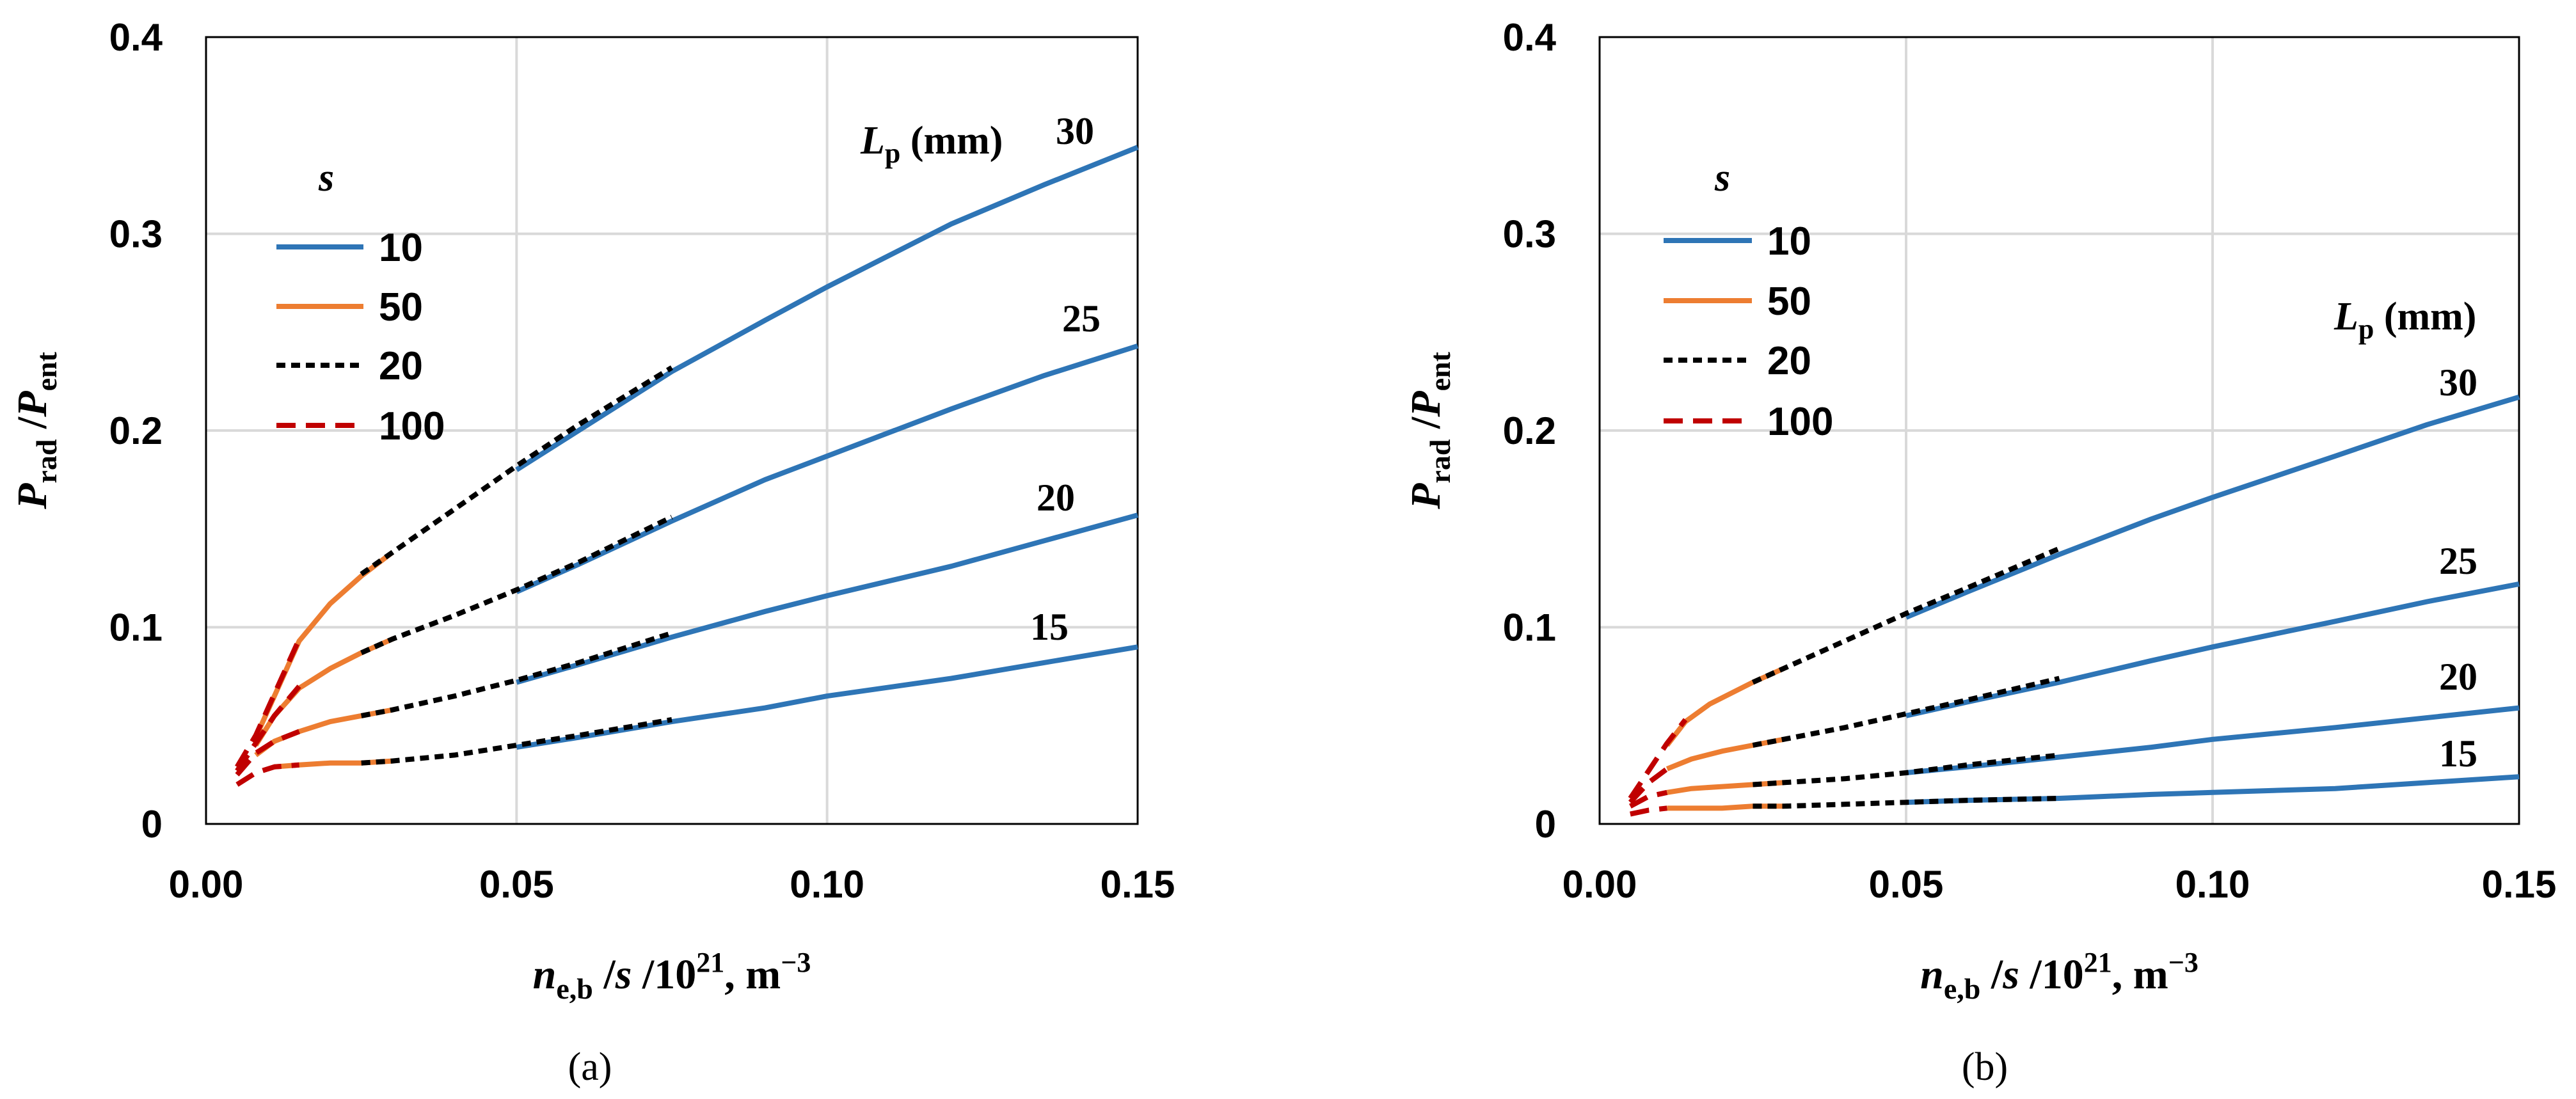 The height and width of the screenshot is (1099, 2576). Describe the element at coordinates (590, 1067) in the screenshot. I see `panel-label: (a)` at that location.